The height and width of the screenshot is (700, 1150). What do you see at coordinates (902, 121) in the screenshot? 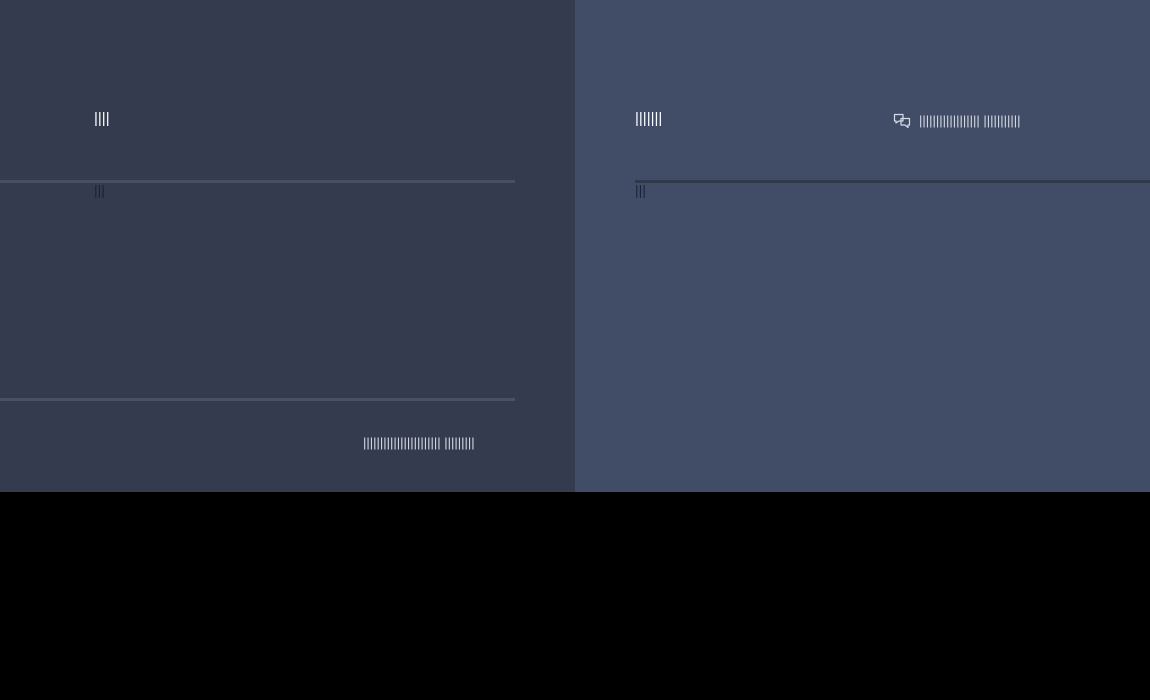
I see `chat-bubbles-icon` at bounding box center [902, 121].